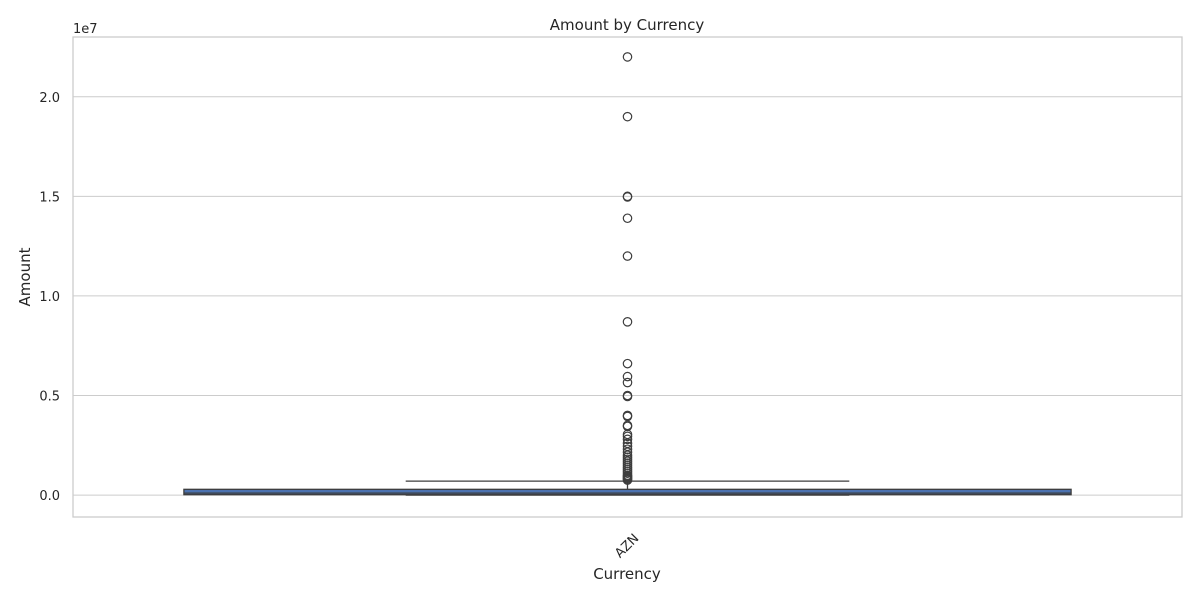 This screenshot has height=600, width=1200. I want to click on y-tick-label: 2.0, so click(49, 98).